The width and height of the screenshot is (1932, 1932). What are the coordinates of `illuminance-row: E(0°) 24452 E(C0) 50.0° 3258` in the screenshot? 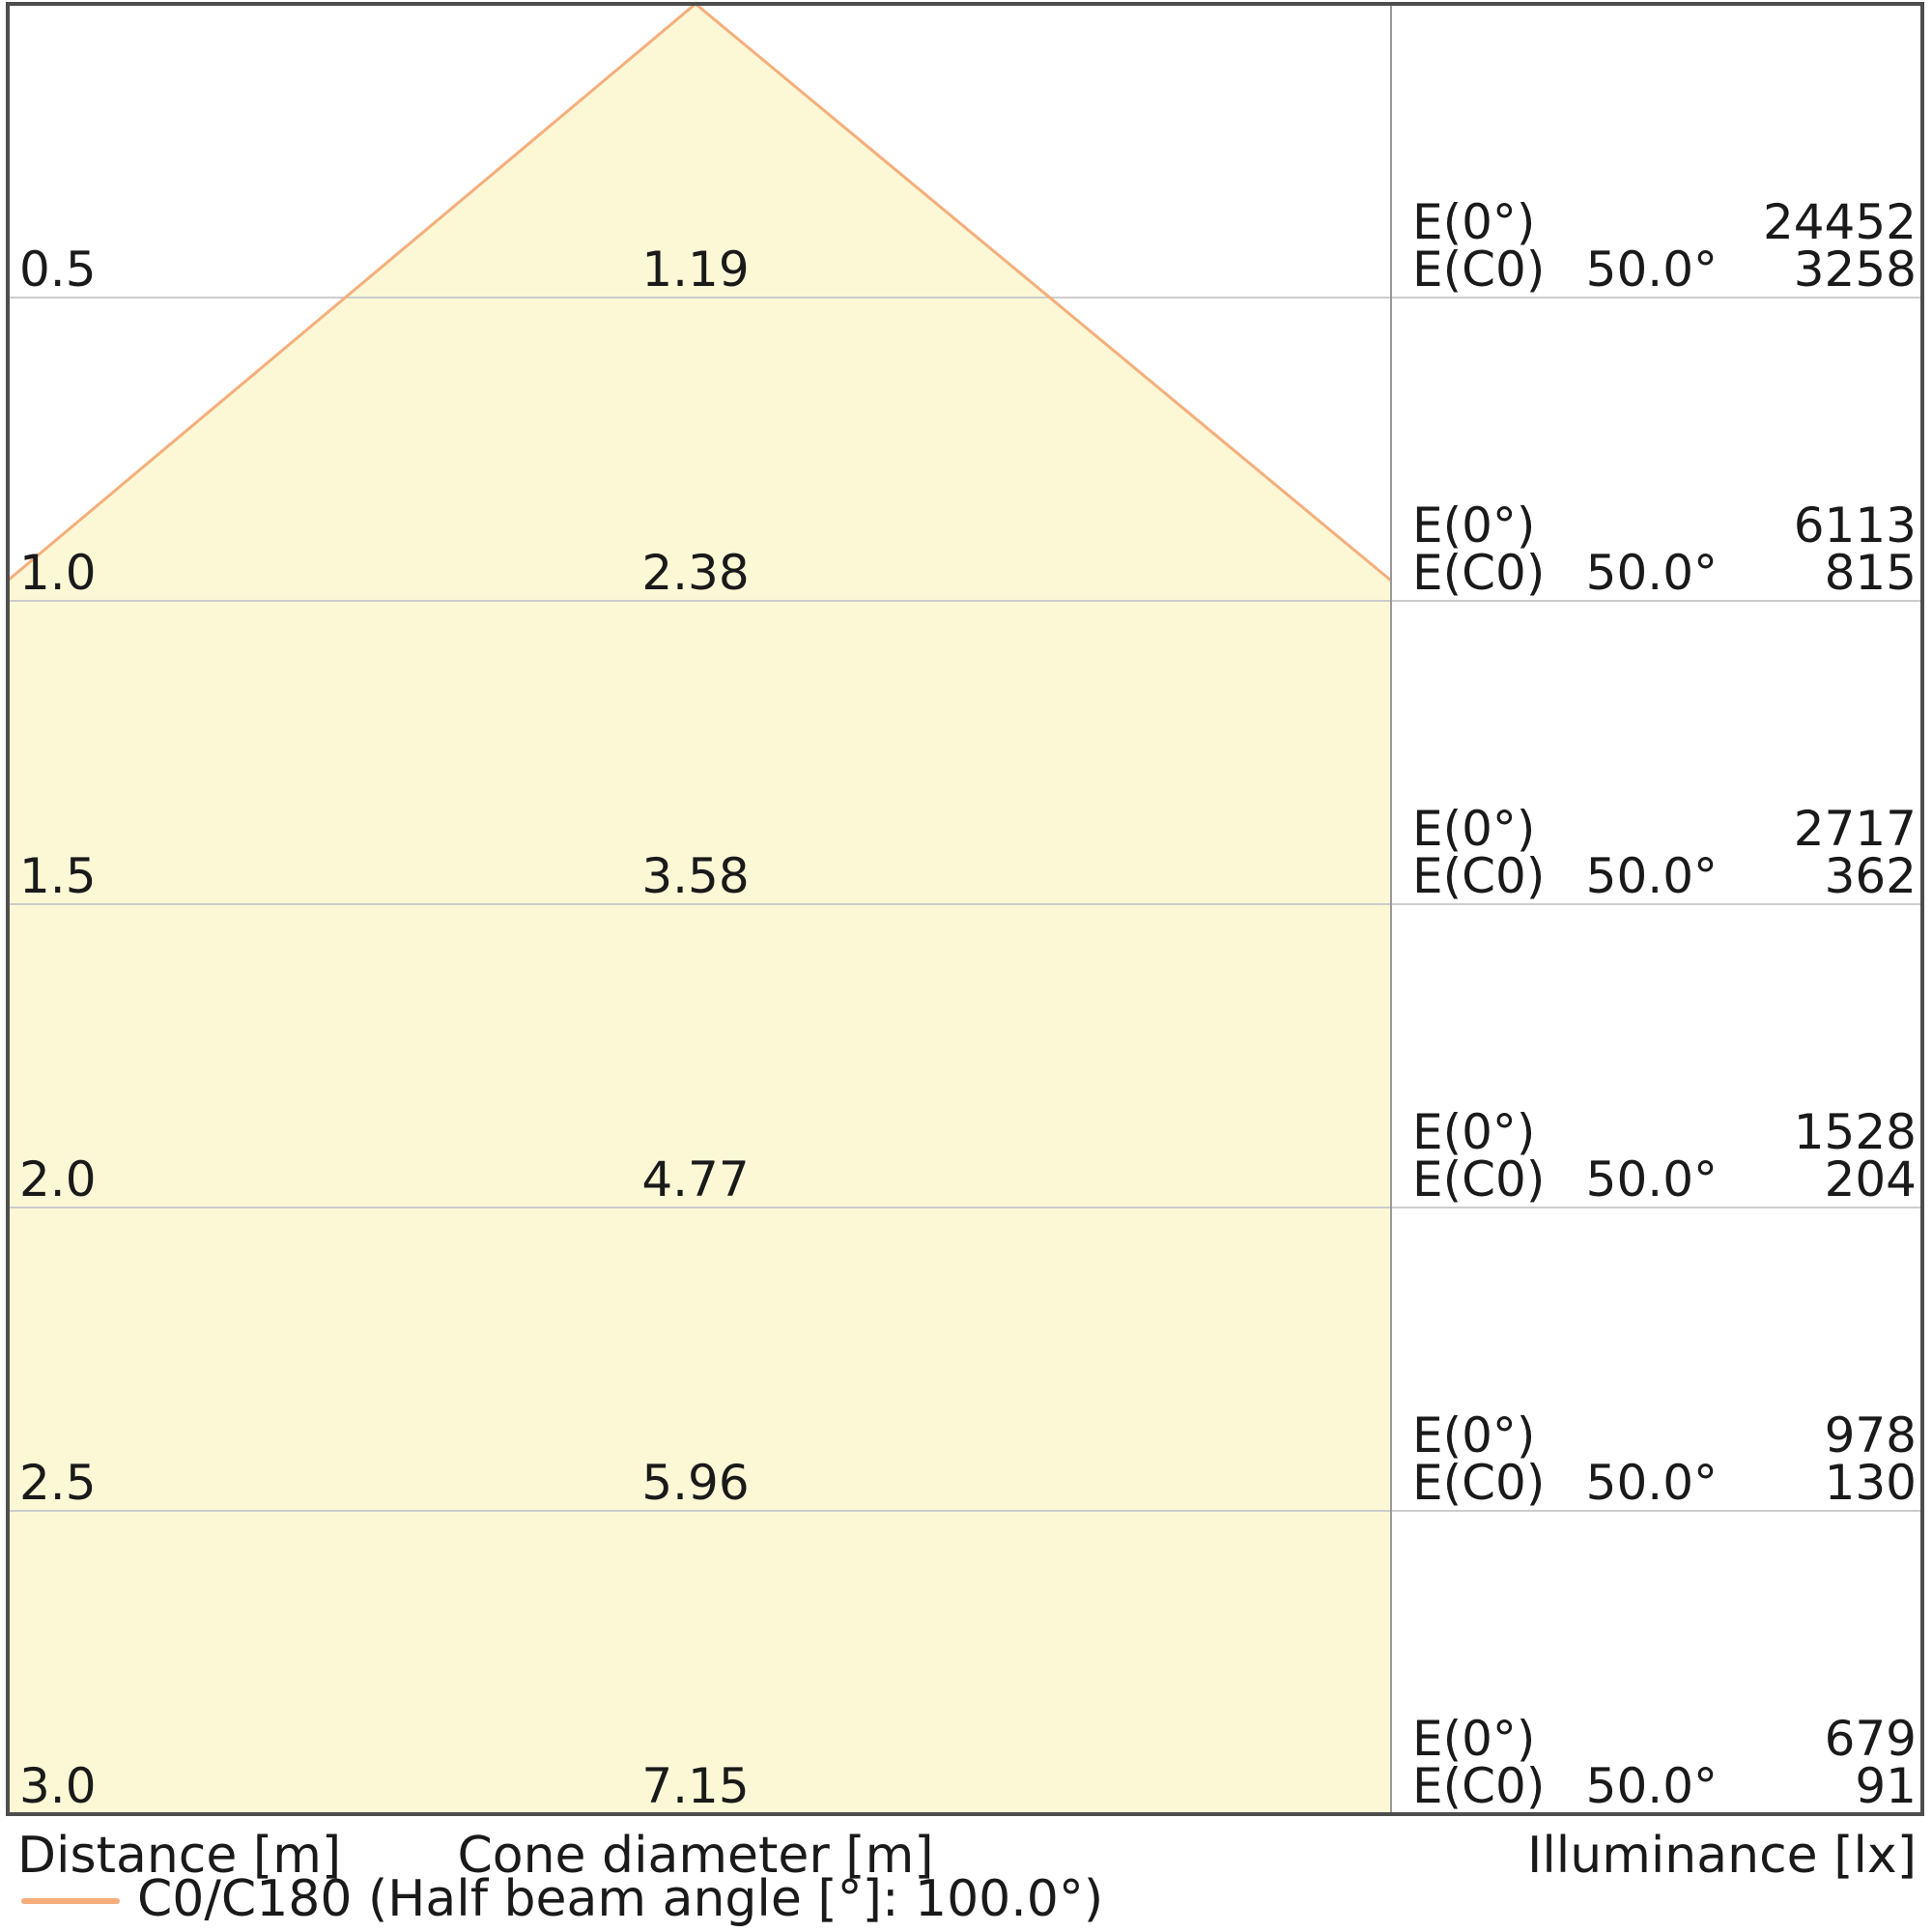 It's located at (1664, 246).